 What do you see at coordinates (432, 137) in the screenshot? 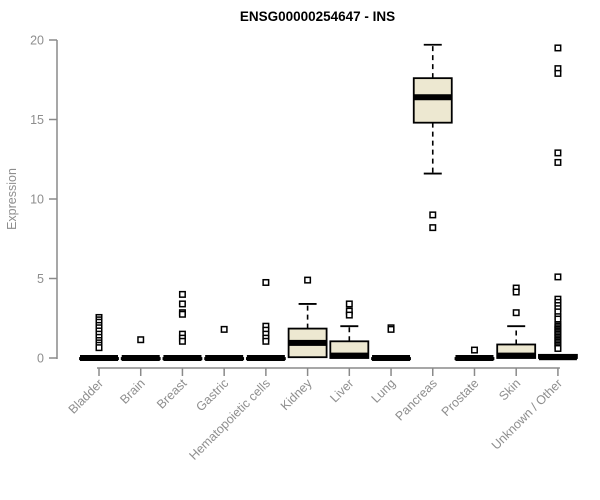
I see `boxplot-pancreas` at bounding box center [432, 137].